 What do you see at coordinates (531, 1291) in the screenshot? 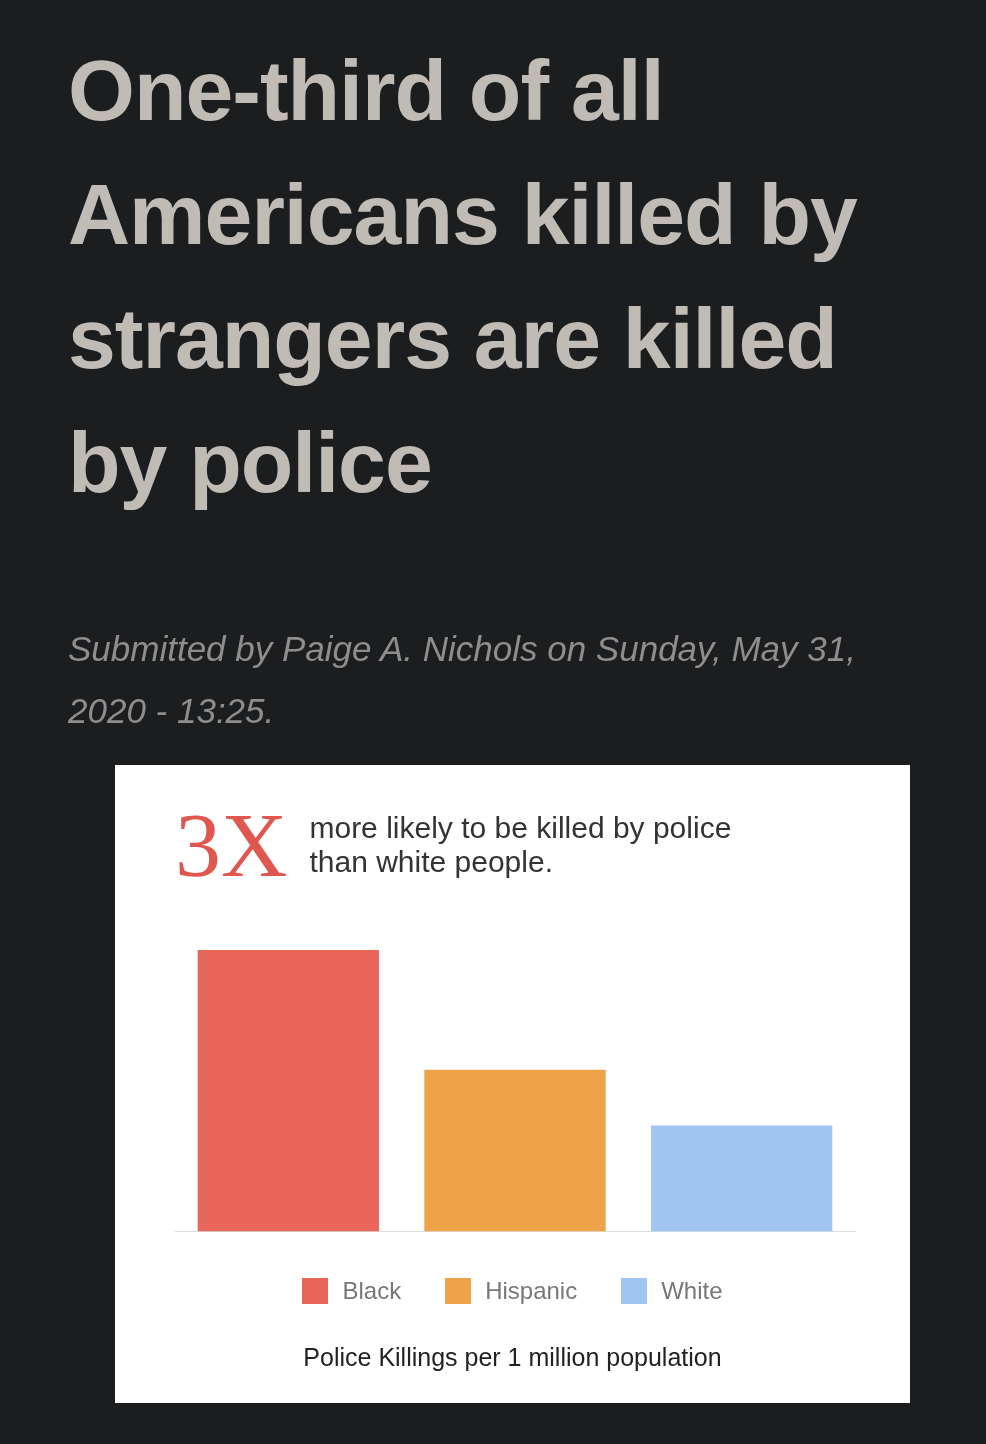
I see `legend-label: Hispanic` at bounding box center [531, 1291].